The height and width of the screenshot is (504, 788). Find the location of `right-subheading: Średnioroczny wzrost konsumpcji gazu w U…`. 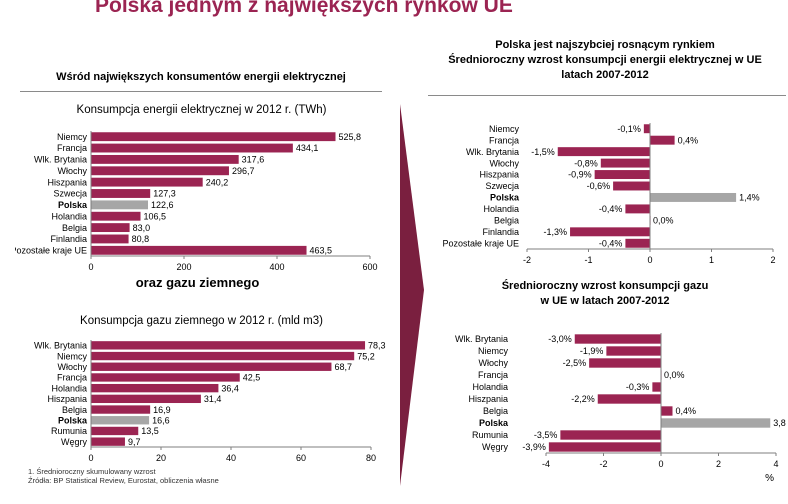

right-subheading: Średnioroczny wzrost konsumpcji gazu w U… is located at coordinates (605, 294).